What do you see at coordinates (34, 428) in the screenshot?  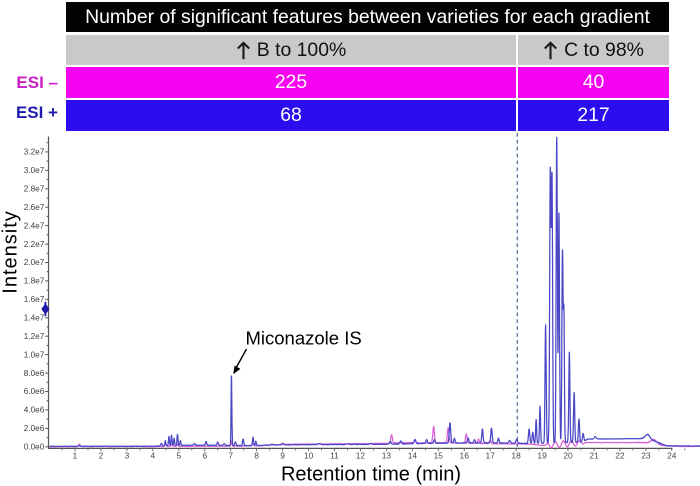 I see `svg-text: 2.0e6` at bounding box center [34, 428].